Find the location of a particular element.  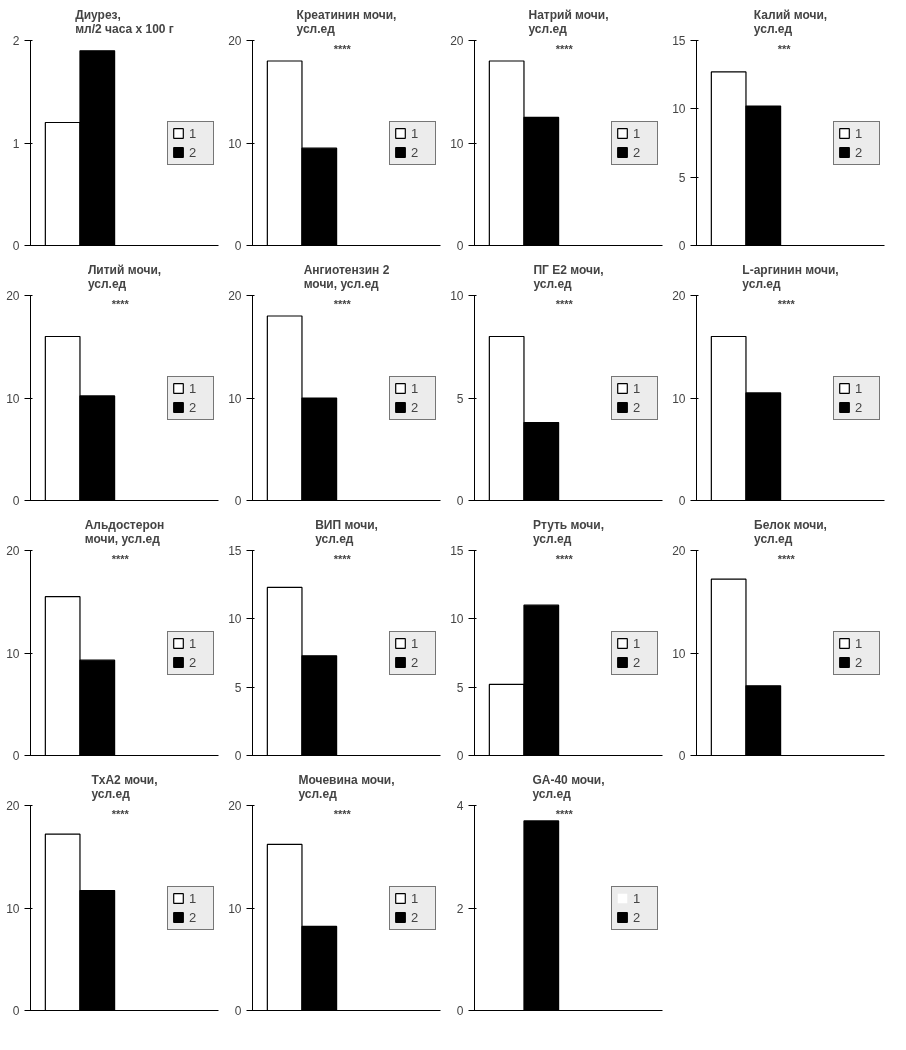

chart-title: ВИП мочи, усл.ед is located at coordinates (346, 531).